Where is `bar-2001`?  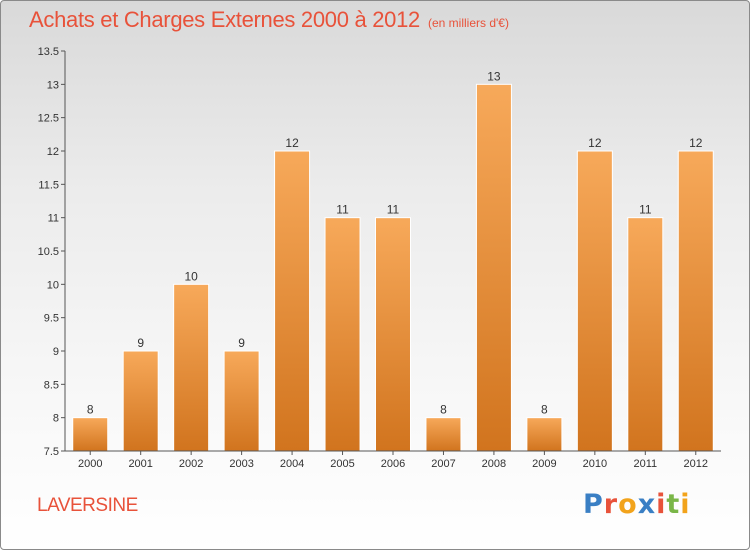
bar-2001 is located at coordinates (140, 401).